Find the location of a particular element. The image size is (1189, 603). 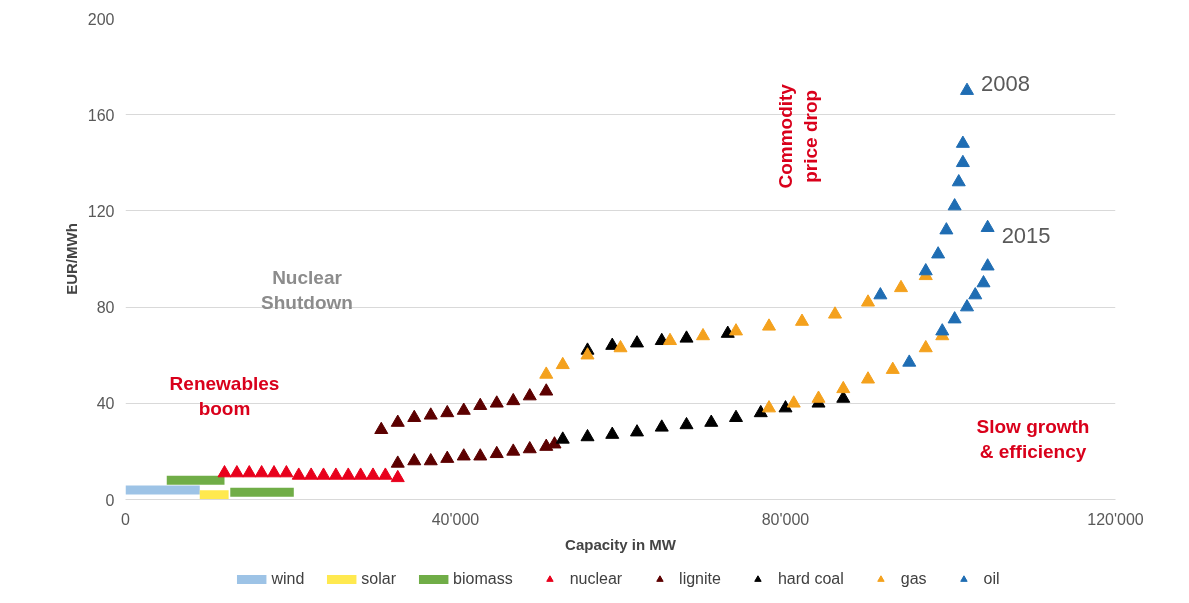

x-tick-label: 0 is located at coordinates (126, 519).